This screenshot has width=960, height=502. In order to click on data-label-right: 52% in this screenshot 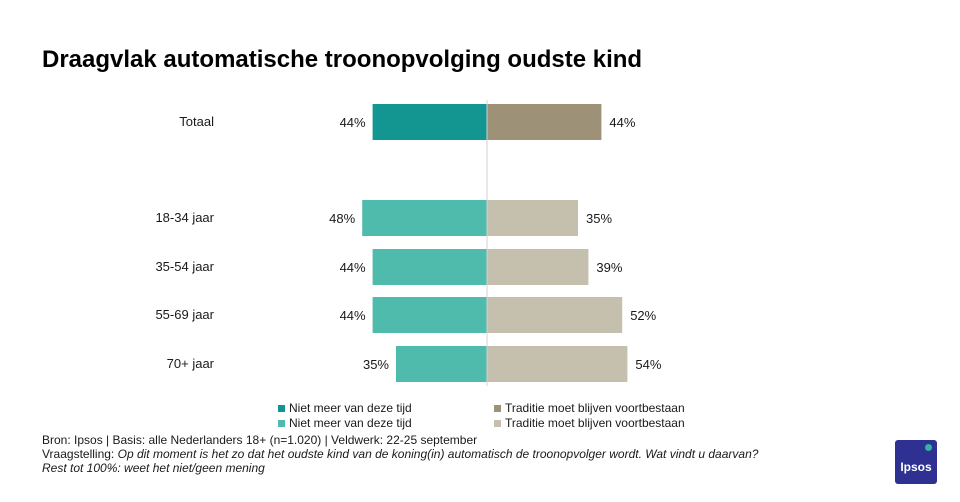, I will do `click(643, 315)`.